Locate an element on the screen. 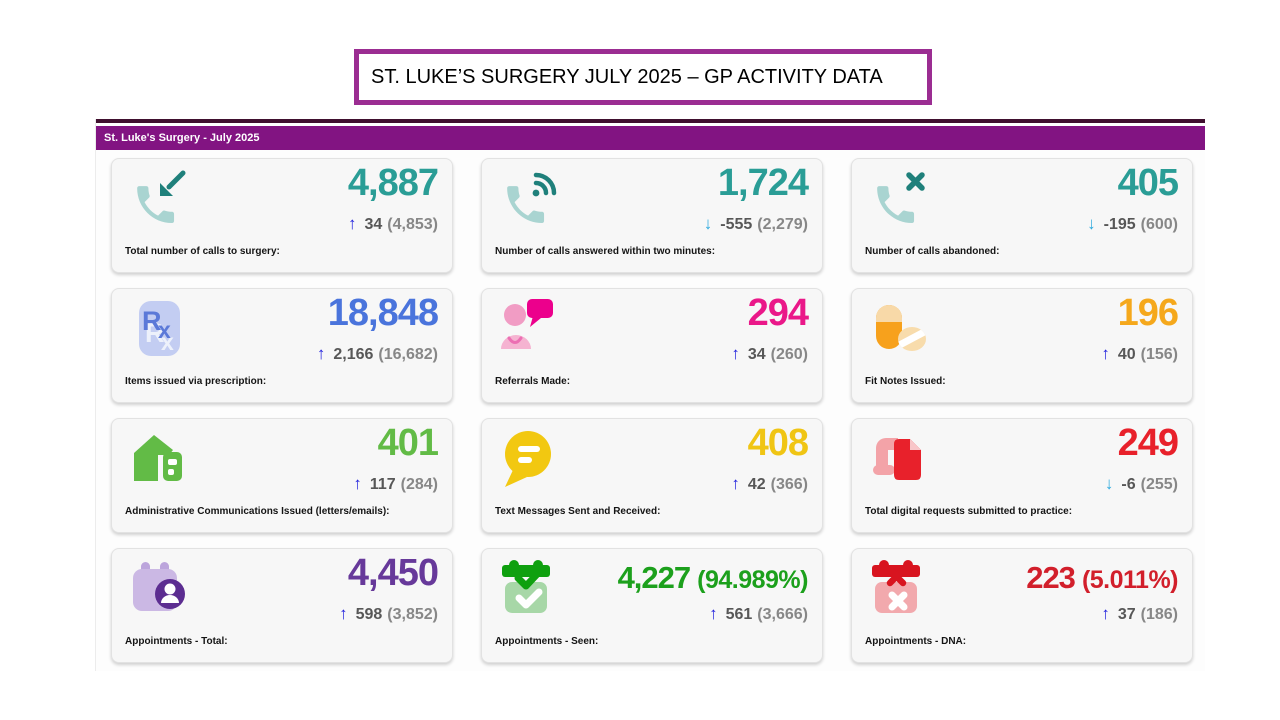  card-value-main: 4,227 is located at coordinates (654, 577).